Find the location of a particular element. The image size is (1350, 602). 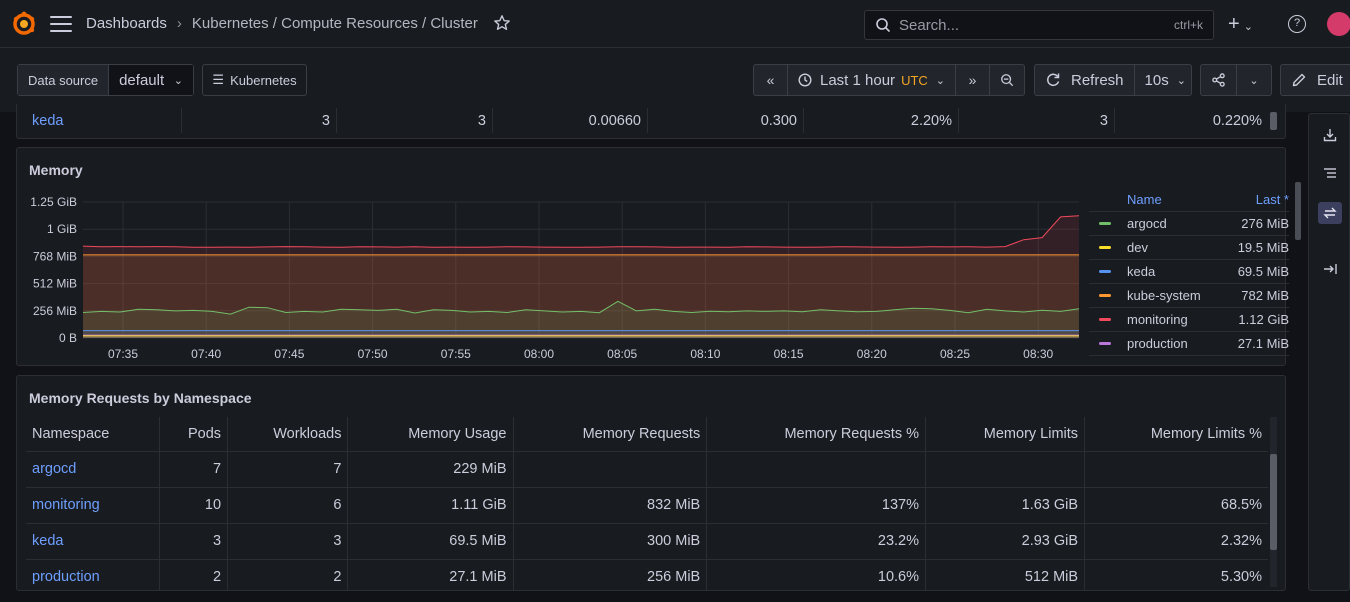

column-header: Memory Requests % is located at coordinates (816, 434).